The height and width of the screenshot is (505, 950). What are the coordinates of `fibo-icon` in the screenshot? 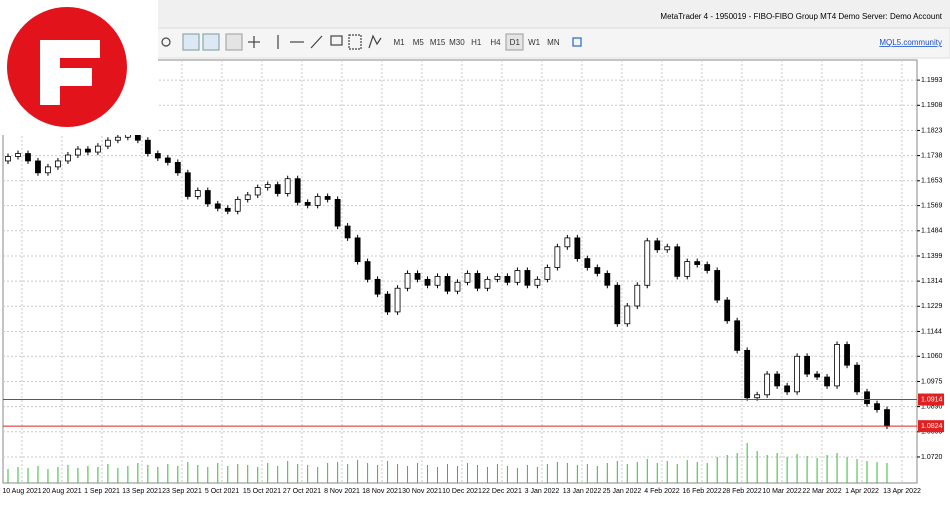 It's located at (375, 41).